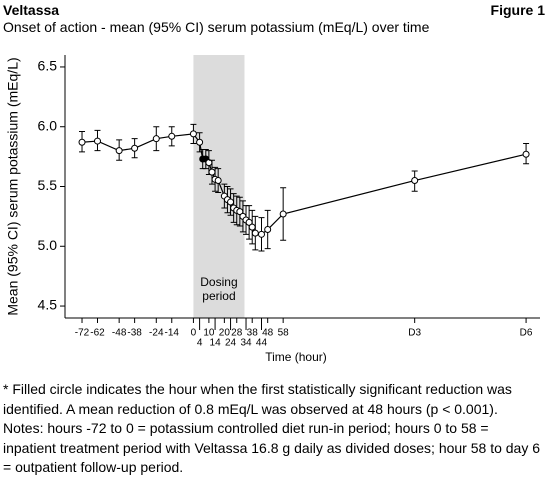  Describe the element at coordinates (296, 357) in the screenshot. I see `x-axis-label: Time (hour)` at that location.